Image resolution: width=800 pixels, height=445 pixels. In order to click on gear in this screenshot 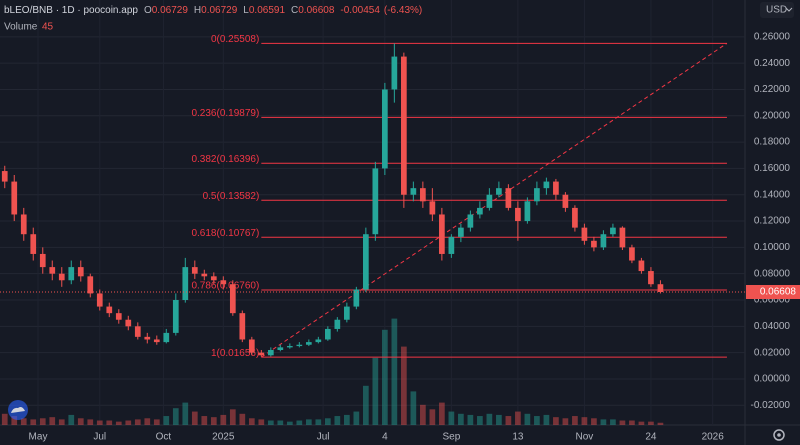, I will do `click(779, 435)`.